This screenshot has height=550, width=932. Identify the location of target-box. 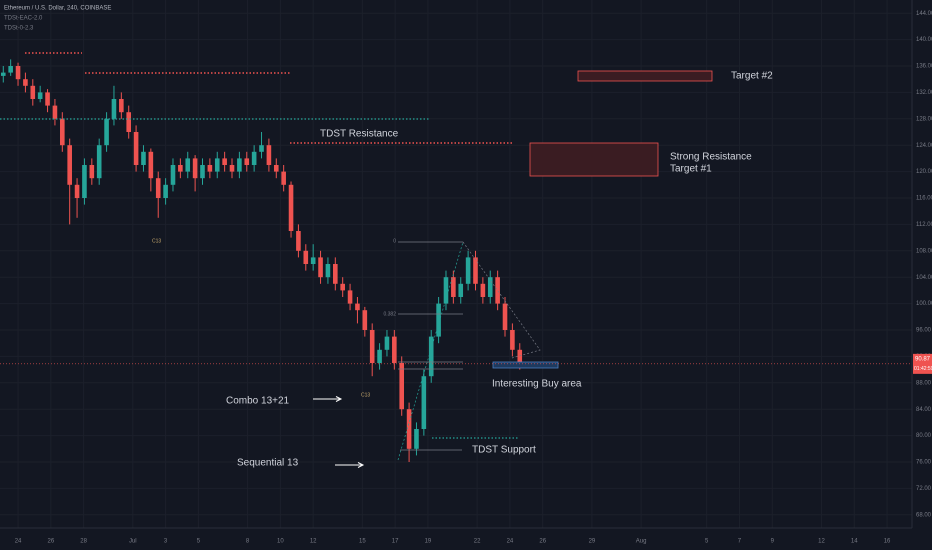
(645, 76).